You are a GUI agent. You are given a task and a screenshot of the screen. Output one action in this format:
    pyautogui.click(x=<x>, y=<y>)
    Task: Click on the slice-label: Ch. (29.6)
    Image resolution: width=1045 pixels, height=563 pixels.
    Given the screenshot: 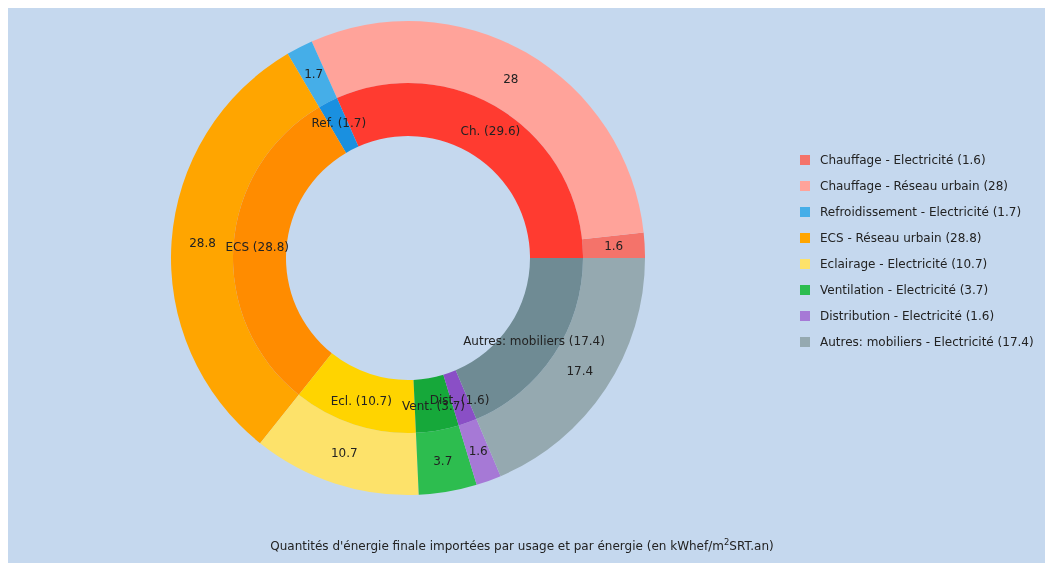 What is the action you would take?
    pyautogui.click(x=490, y=130)
    